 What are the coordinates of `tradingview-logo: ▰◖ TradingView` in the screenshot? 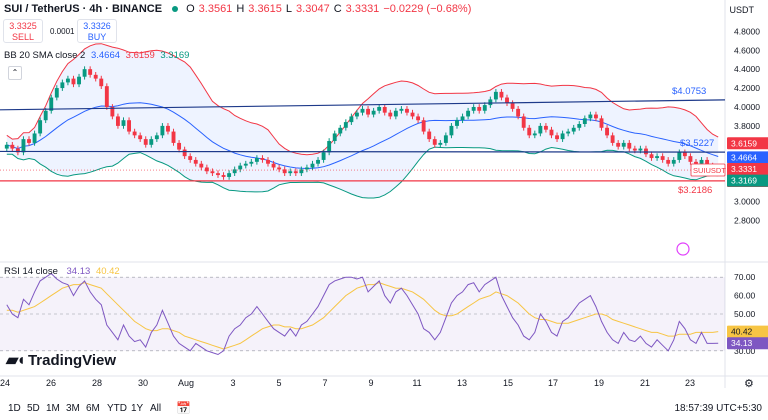 It's located at (61, 360).